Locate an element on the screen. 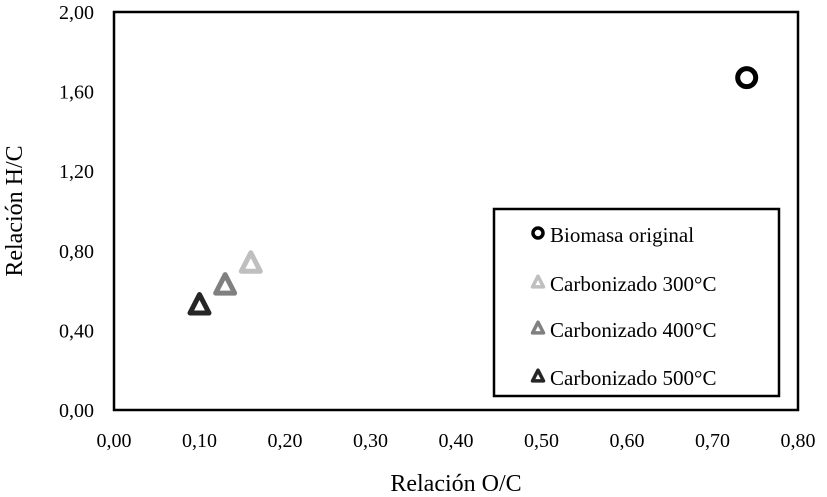  legend-label: Carbonizado 300°C is located at coordinates (633, 284).